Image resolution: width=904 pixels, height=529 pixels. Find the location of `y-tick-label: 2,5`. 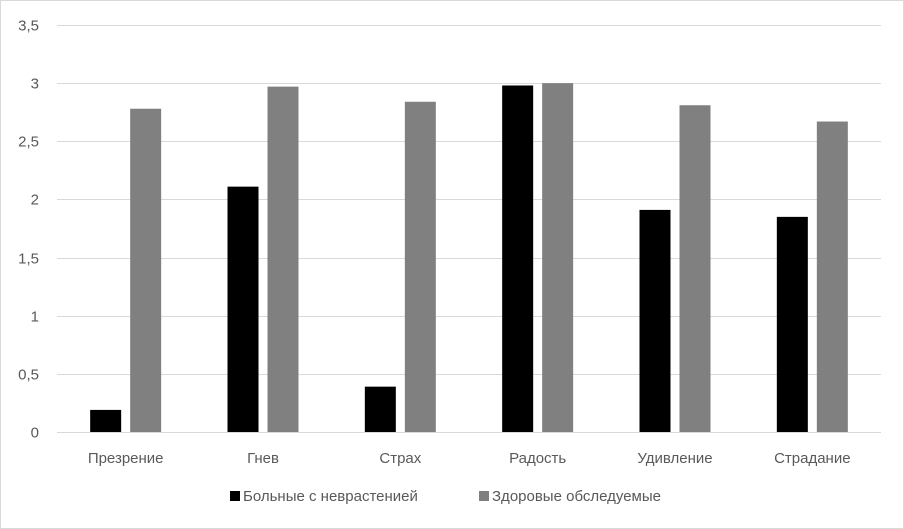

y-tick-label: 2,5 is located at coordinates (28, 142).